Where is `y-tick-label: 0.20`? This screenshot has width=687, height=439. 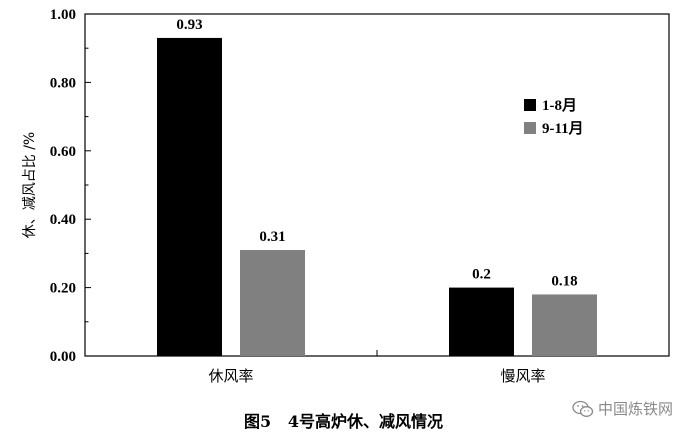
y-tick-label: 0.20 is located at coordinates (63, 289).